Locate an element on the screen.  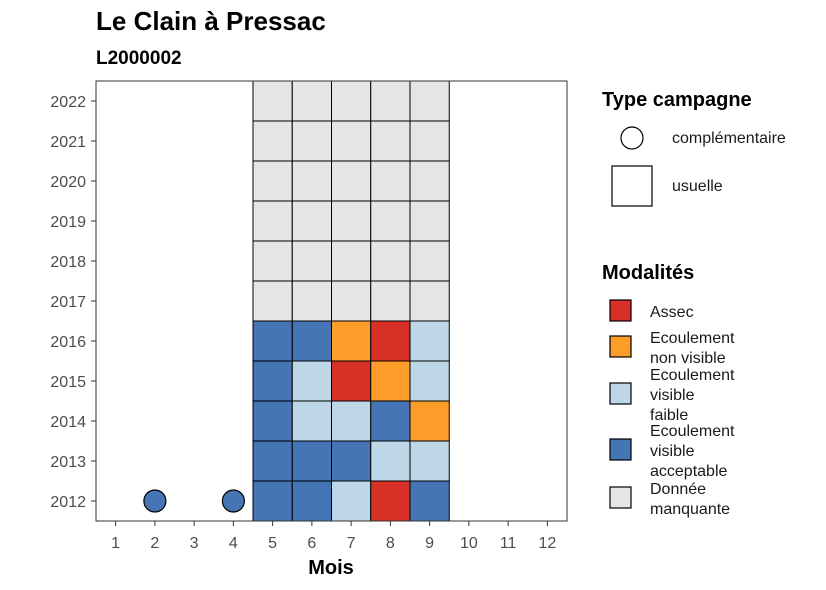
legend-key-circle is located at coordinates (632, 138).